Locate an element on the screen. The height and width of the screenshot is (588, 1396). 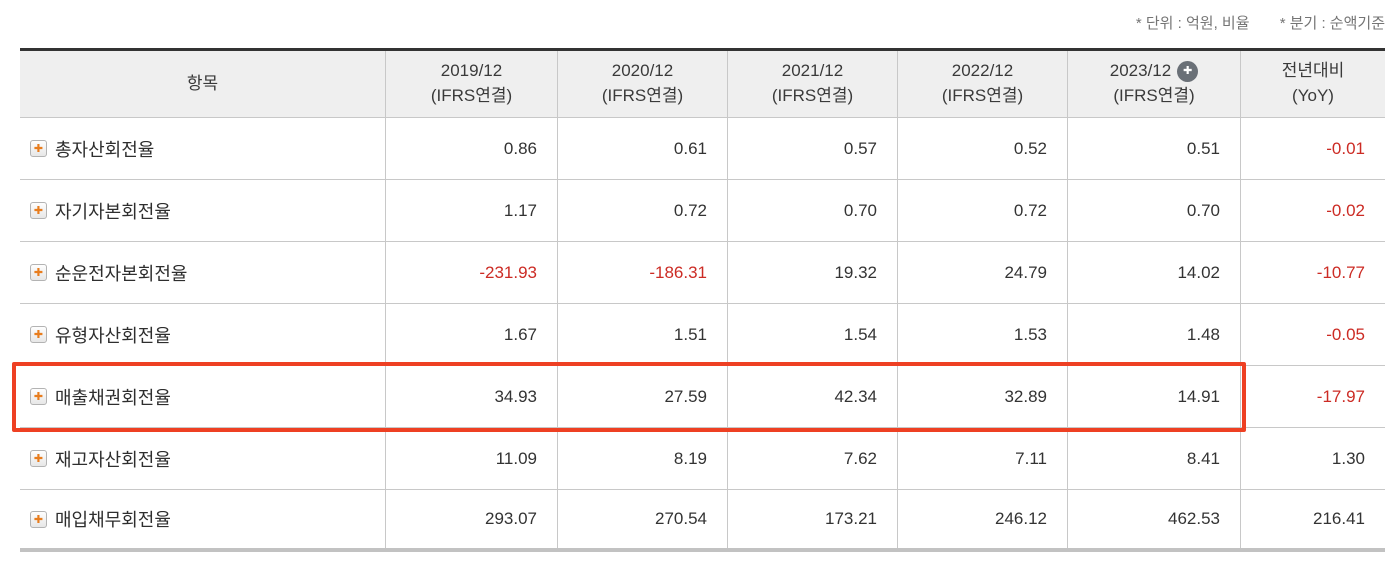
period-label: 2020/12 is located at coordinates (642, 71).